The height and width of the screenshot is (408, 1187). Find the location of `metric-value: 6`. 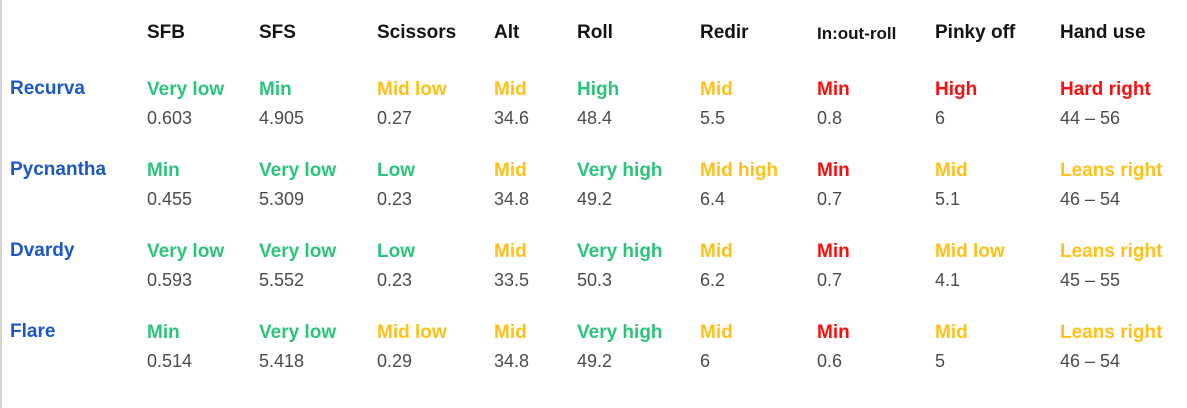

metric-value: 6 is located at coordinates (705, 361).